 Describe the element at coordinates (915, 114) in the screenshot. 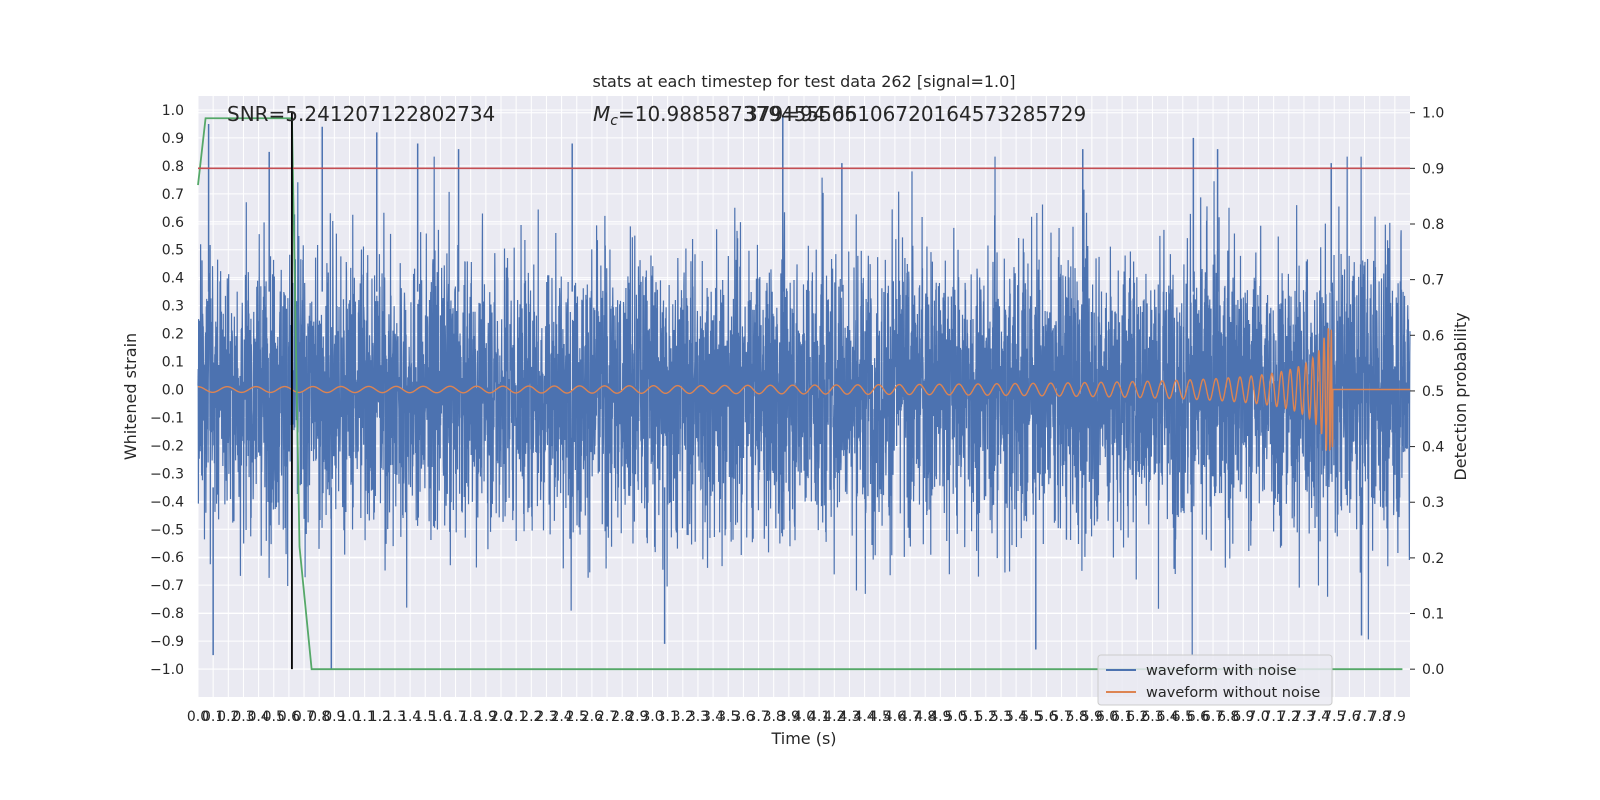

I see `annotation-overlap: 379=94.05106720164573285729` at that location.